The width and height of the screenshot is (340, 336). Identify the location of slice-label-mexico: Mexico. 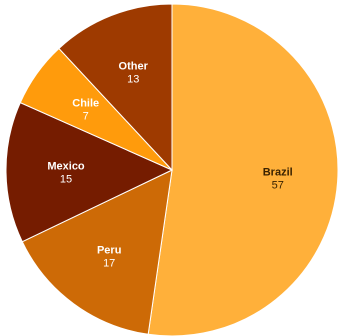
(66, 167).